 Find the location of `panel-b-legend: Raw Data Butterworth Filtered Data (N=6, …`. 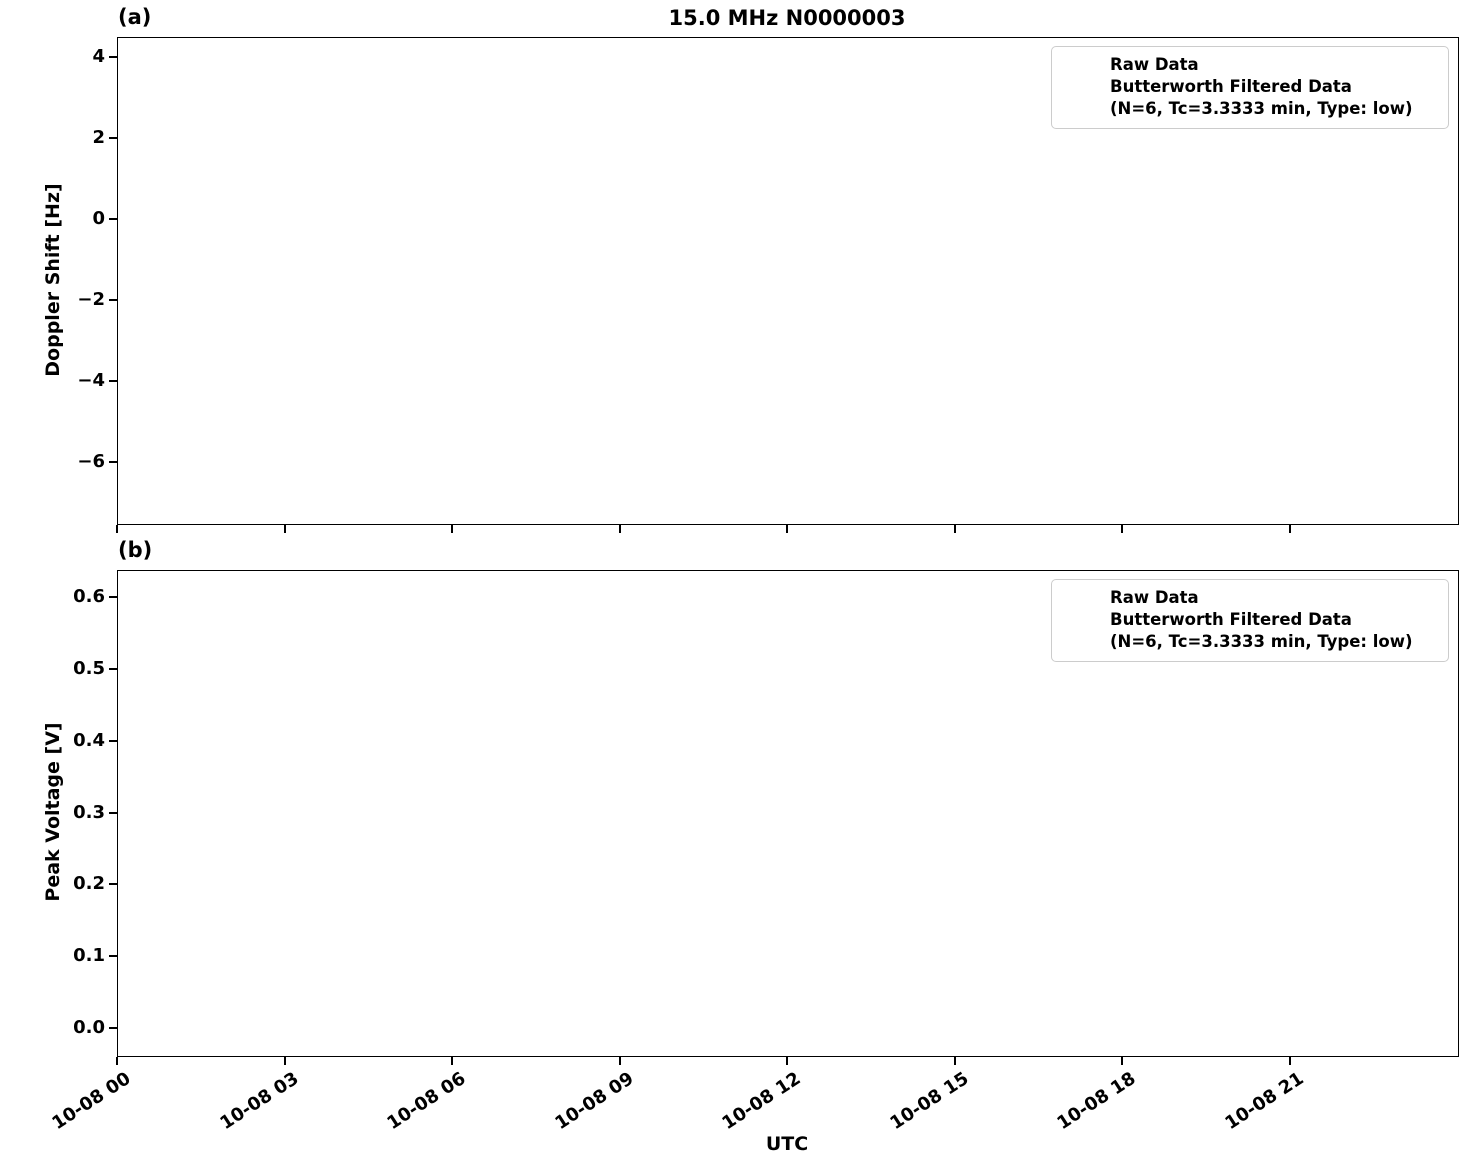

panel-b-legend: Raw Data Butterworth Filtered Data (N=6, … is located at coordinates (1250, 621).